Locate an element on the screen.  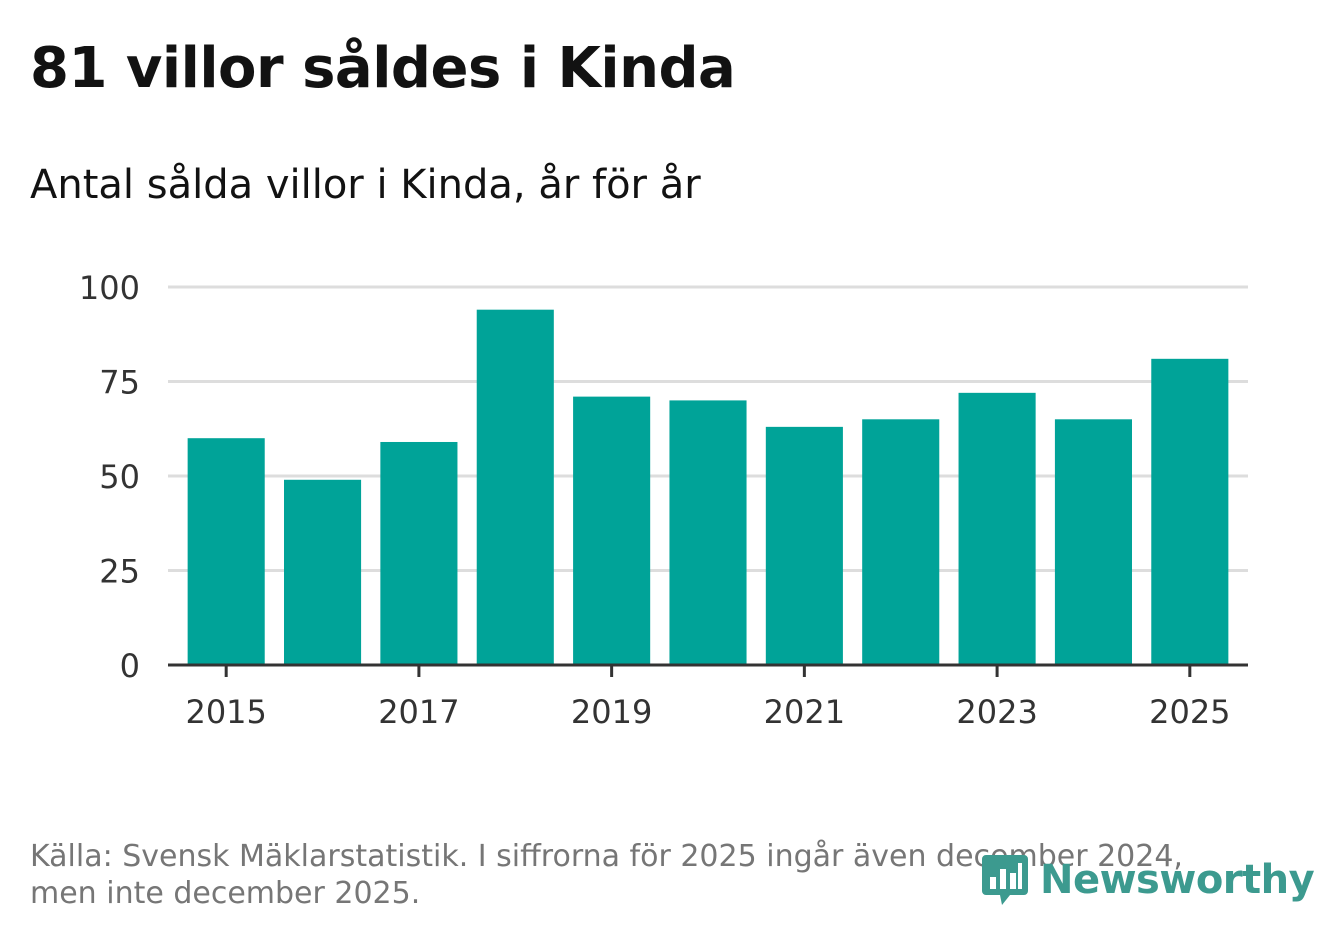
bar-2018 is located at coordinates (515, 487).